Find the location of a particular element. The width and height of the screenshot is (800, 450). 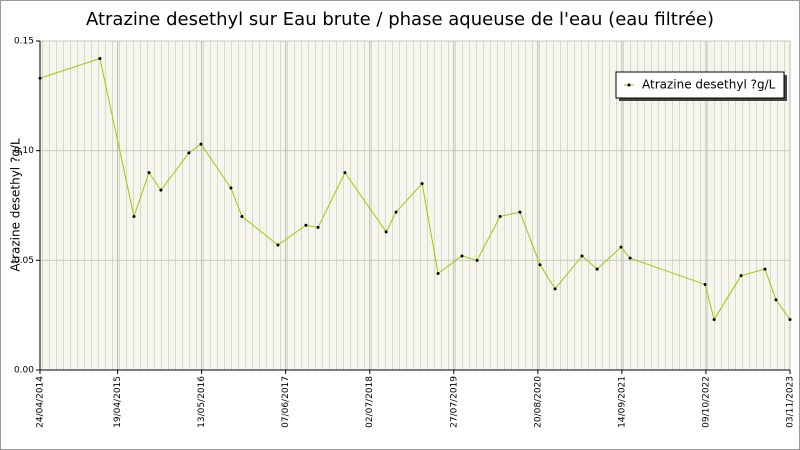

x-tick-label: 03/11/2023 is located at coordinates (791, 402).